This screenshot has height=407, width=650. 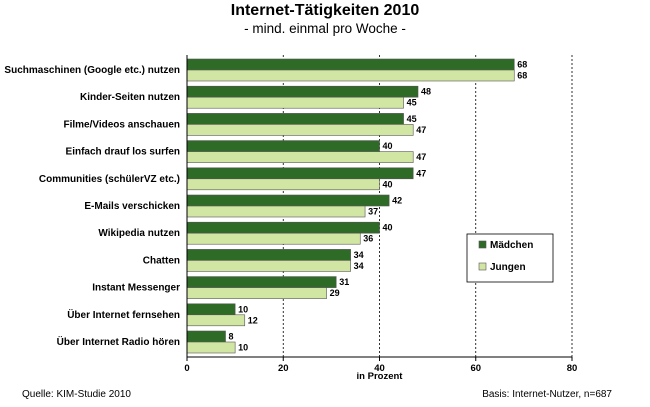 What do you see at coordinates (118, 341) in the screenshot?
I see `category-label-10: Über Internet Radio hören` at bounding box center [118, 341].